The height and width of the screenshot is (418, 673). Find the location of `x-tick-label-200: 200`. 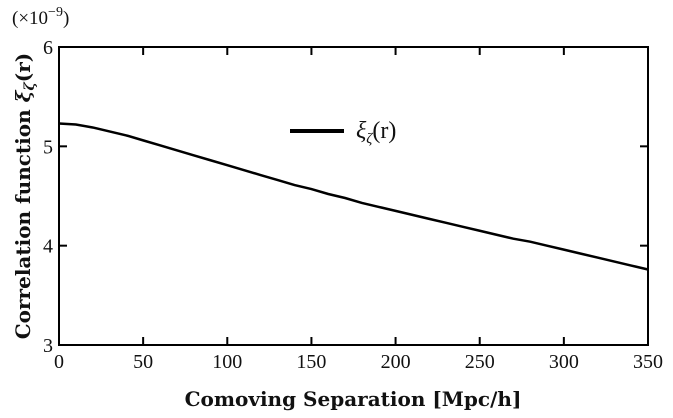

x-tick-label-200: 200 is located at coordinates (396, 362).